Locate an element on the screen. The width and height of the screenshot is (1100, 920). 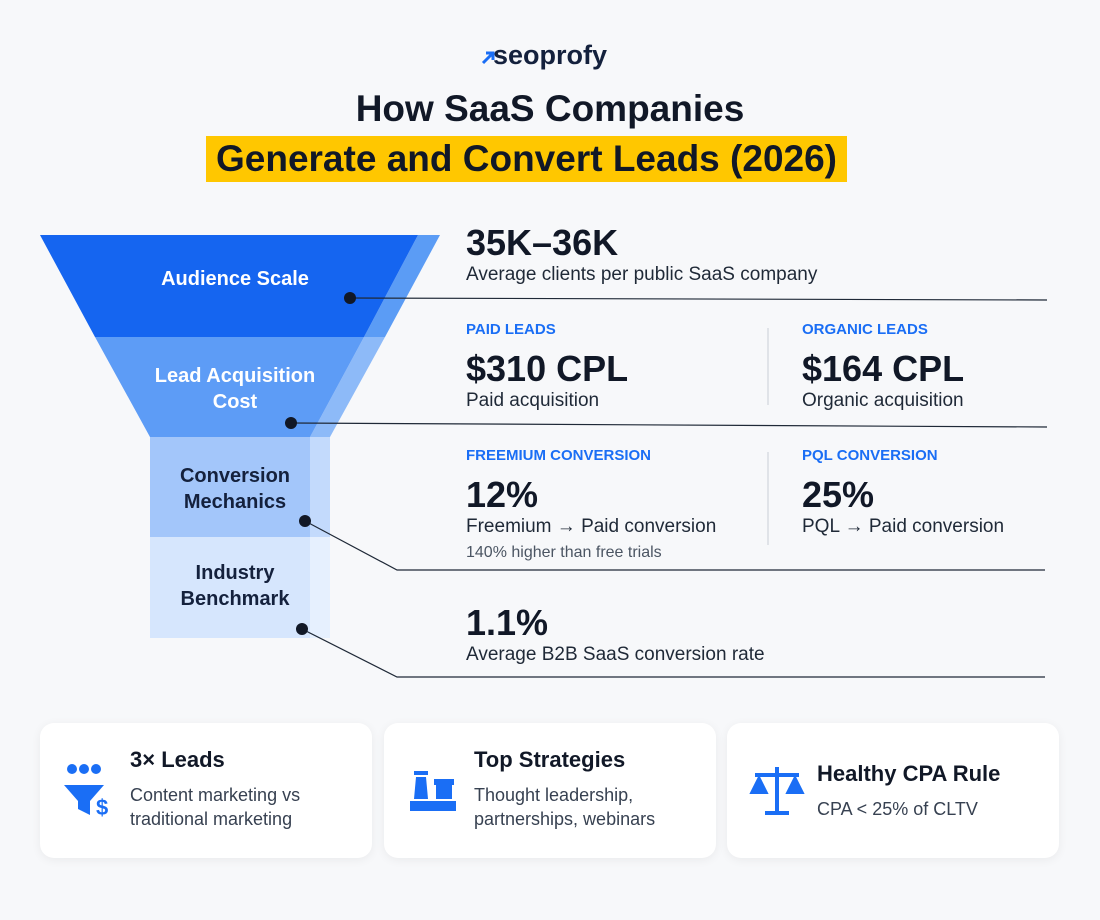
funnel-label: Conversion Mechanics is located at coordinates (235, 489).